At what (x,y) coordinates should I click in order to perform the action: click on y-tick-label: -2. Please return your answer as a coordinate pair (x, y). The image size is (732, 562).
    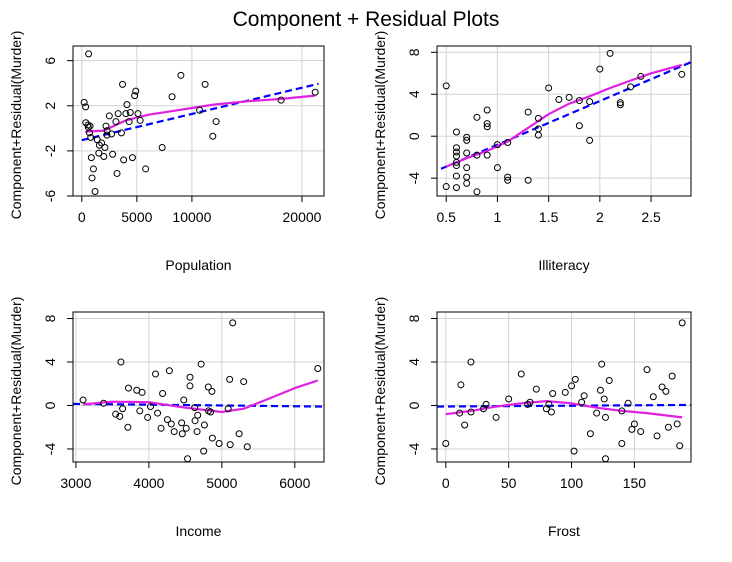
    Looking at the image, I should click on (50, 150).